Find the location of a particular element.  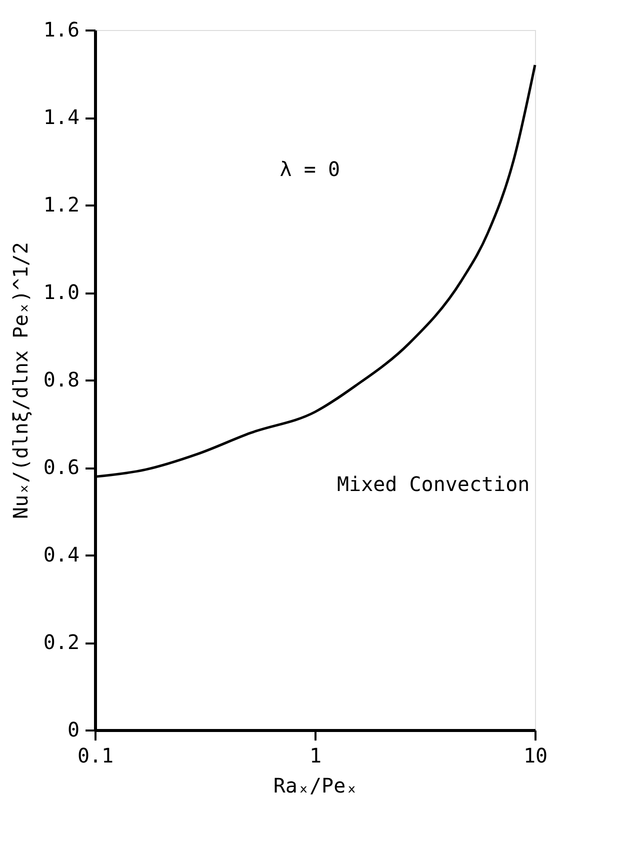

x-tick-label: 0.1 is located at coordinates (95, 756).